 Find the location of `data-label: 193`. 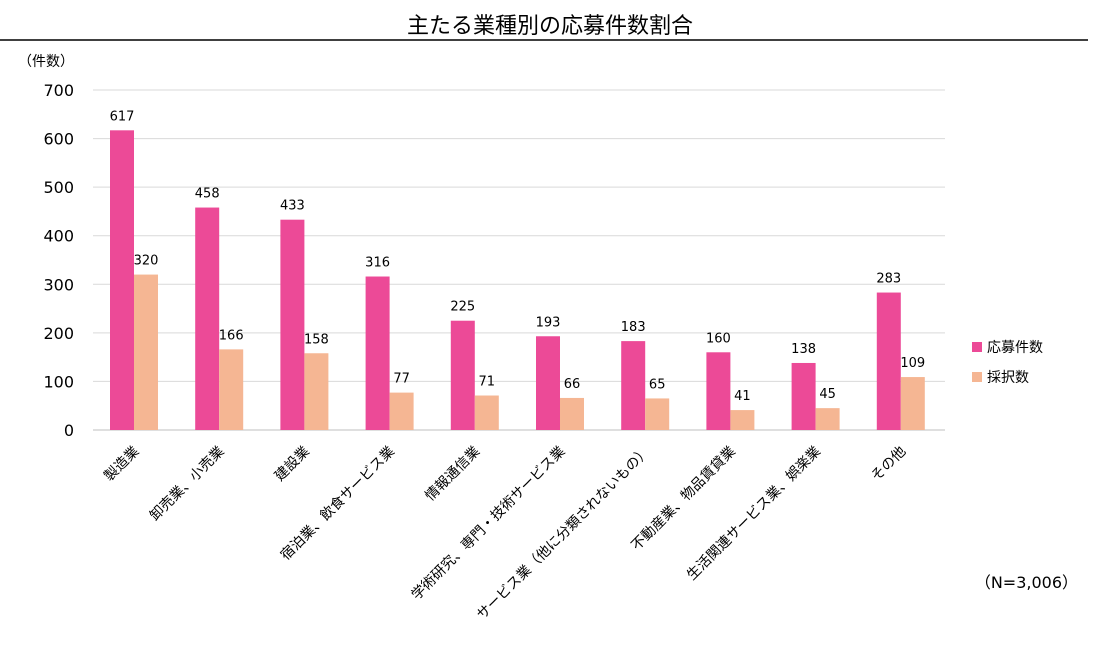

data-label: 193 is located at coordinates (548, 322).